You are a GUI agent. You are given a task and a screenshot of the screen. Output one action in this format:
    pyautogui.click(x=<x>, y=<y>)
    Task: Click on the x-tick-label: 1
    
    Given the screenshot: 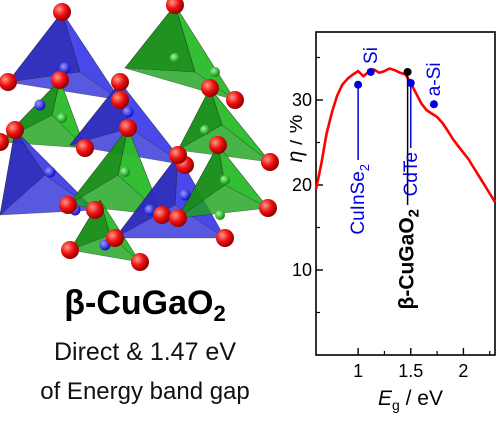 What is the action you would take?
    pyautogui.click(x=358, y=371)
    